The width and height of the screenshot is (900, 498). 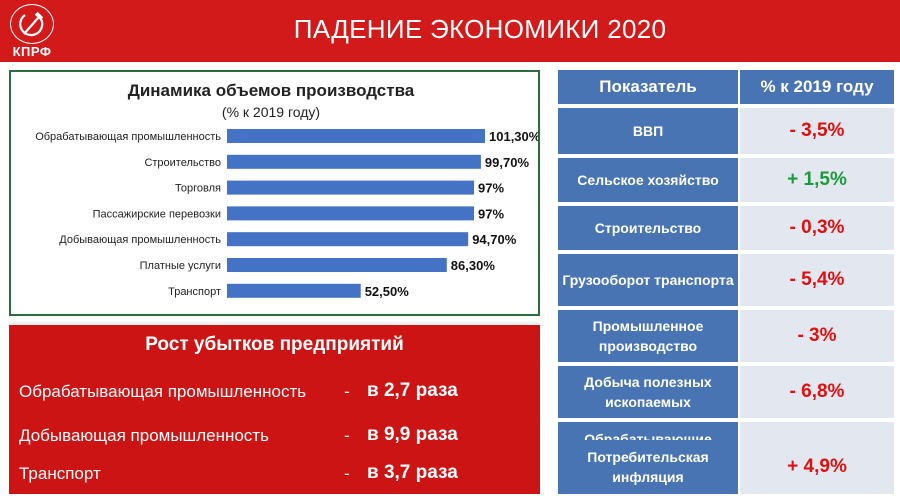 I want to click on loss-row: Добывающая промышленность - в 9,9 раза, so click(x=274, y=440).